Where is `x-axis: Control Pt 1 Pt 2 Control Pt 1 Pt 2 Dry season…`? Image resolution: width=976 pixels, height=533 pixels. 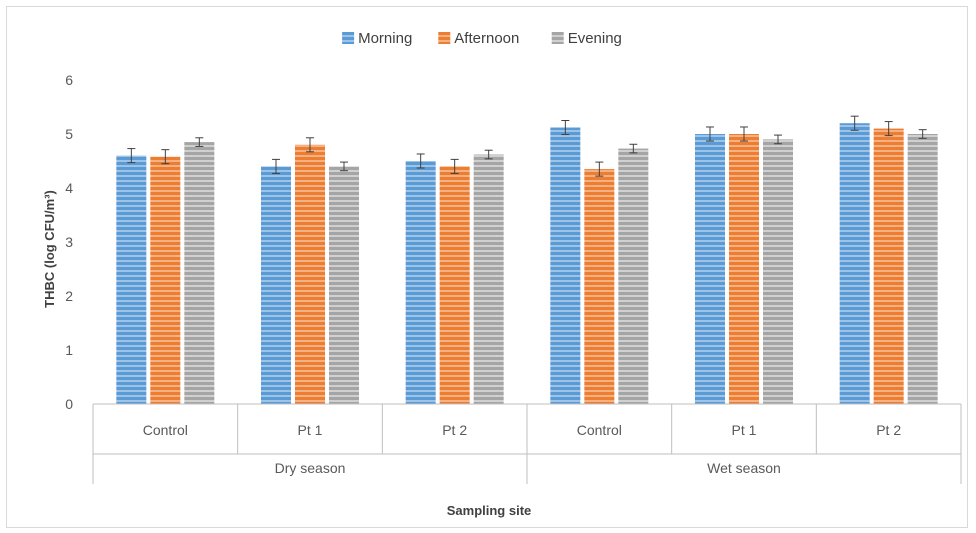 x-axis: Control Pt 1 Pt 2 Control Pt 1 Pt 2 Dry season… is located at coordinates (527, 443).